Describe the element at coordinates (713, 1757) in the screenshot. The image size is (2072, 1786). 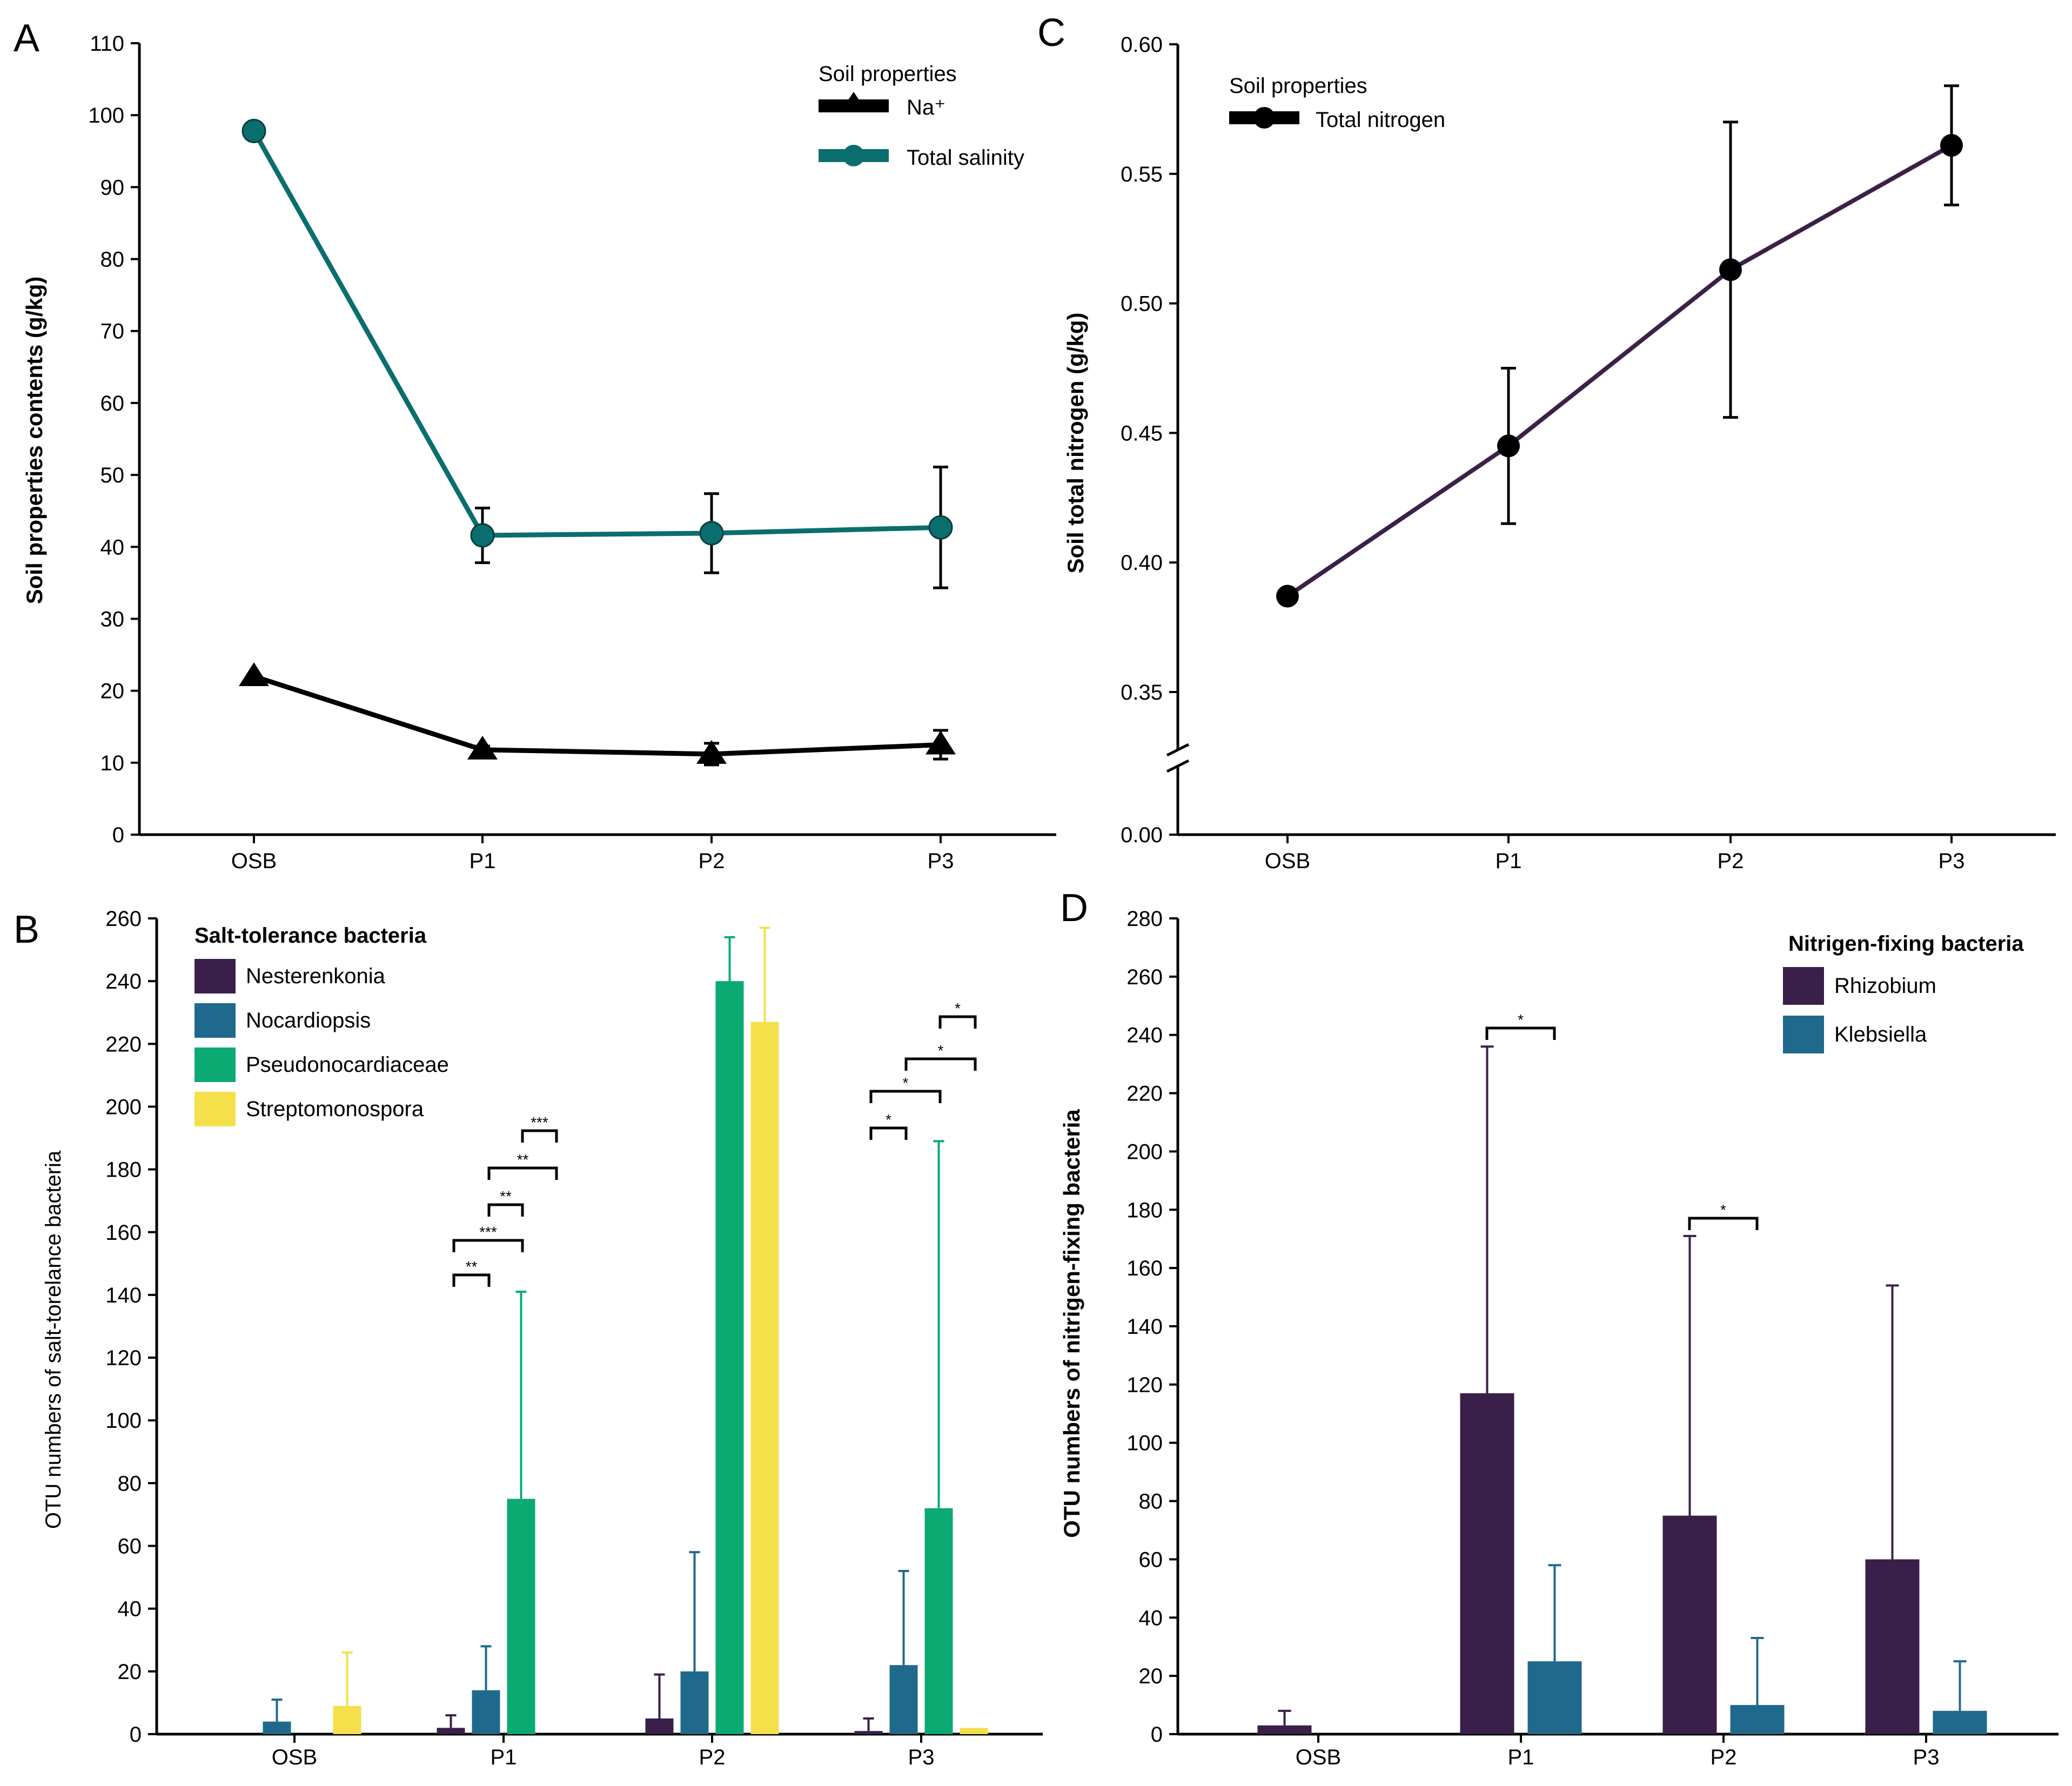
I see `x-tick-label: P2` at that location.